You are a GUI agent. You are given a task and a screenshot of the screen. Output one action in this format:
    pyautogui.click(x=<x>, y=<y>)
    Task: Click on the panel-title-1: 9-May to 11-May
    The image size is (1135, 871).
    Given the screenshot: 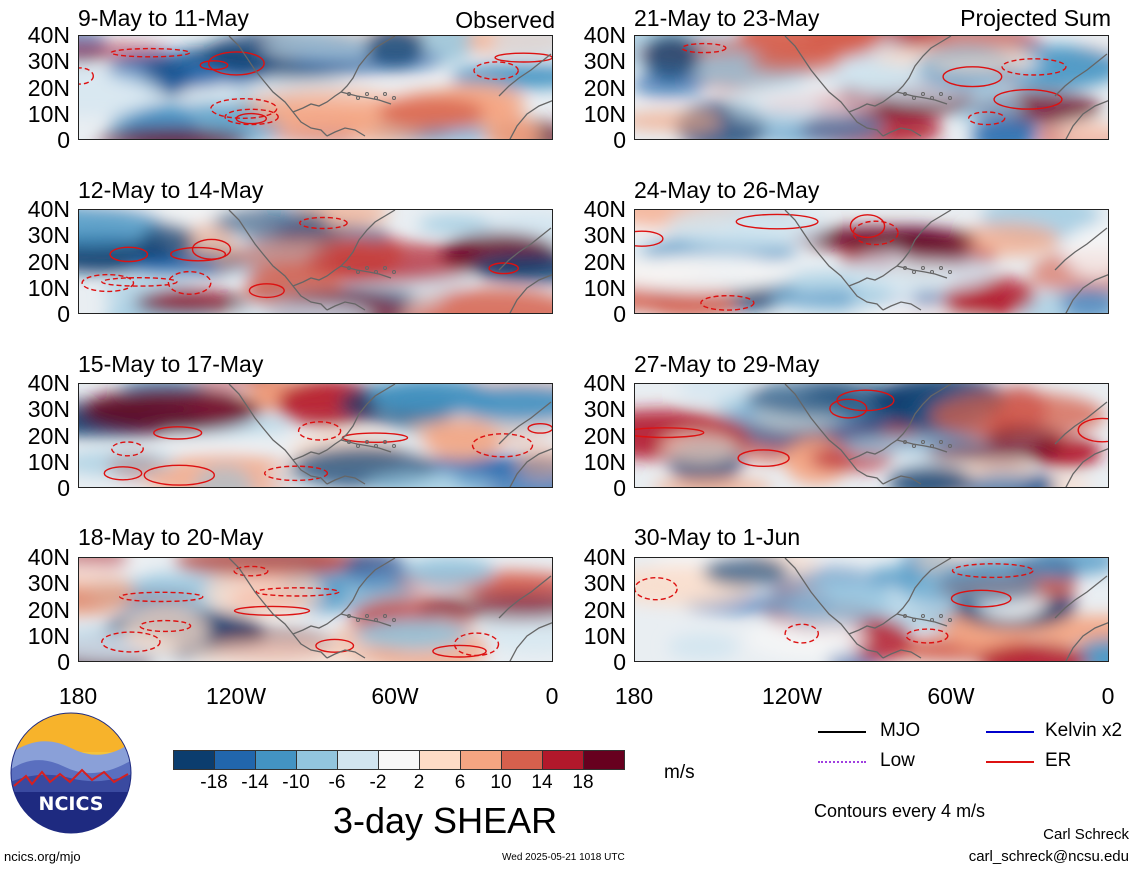 What is the action you would take?
    pyautogui.click(x=163, y=18)
    